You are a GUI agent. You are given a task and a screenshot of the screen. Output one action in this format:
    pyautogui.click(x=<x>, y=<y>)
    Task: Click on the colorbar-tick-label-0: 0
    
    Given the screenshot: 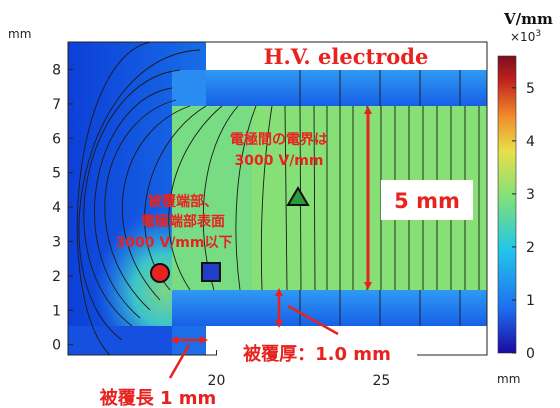 What is the action you would take?
    pyautogui.click(x=530, y=354)
    